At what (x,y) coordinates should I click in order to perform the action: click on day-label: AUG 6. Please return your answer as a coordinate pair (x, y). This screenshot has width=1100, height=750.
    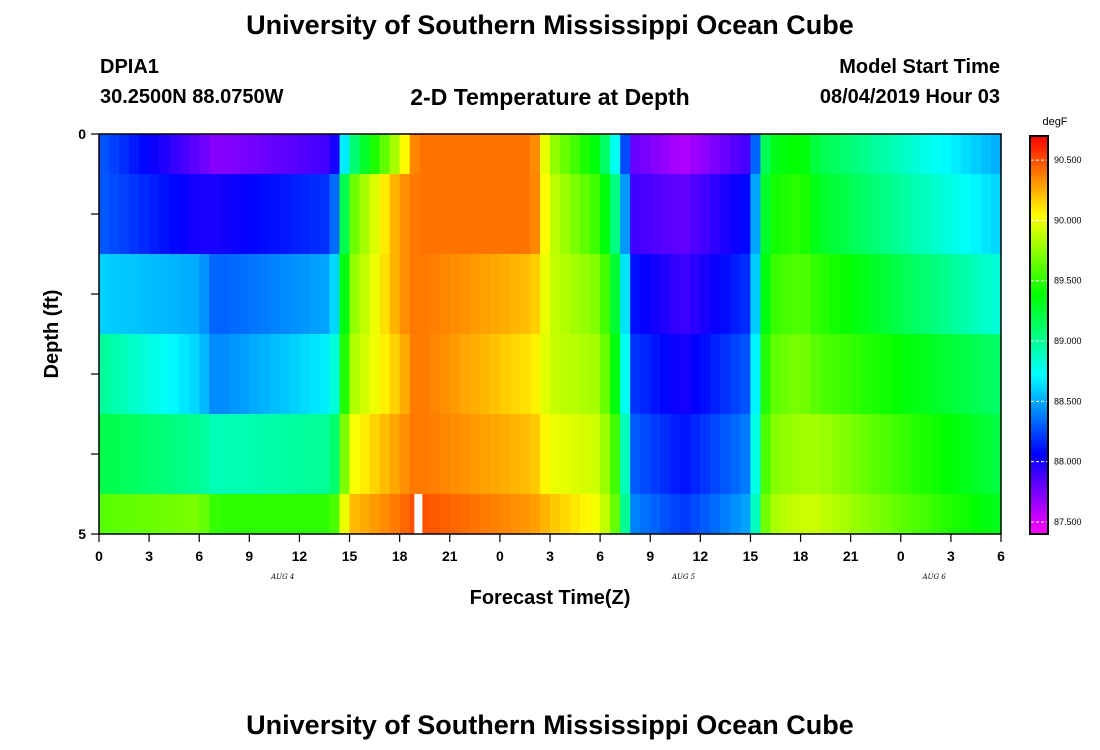
    Looking at the image, I should click on (934, 577).